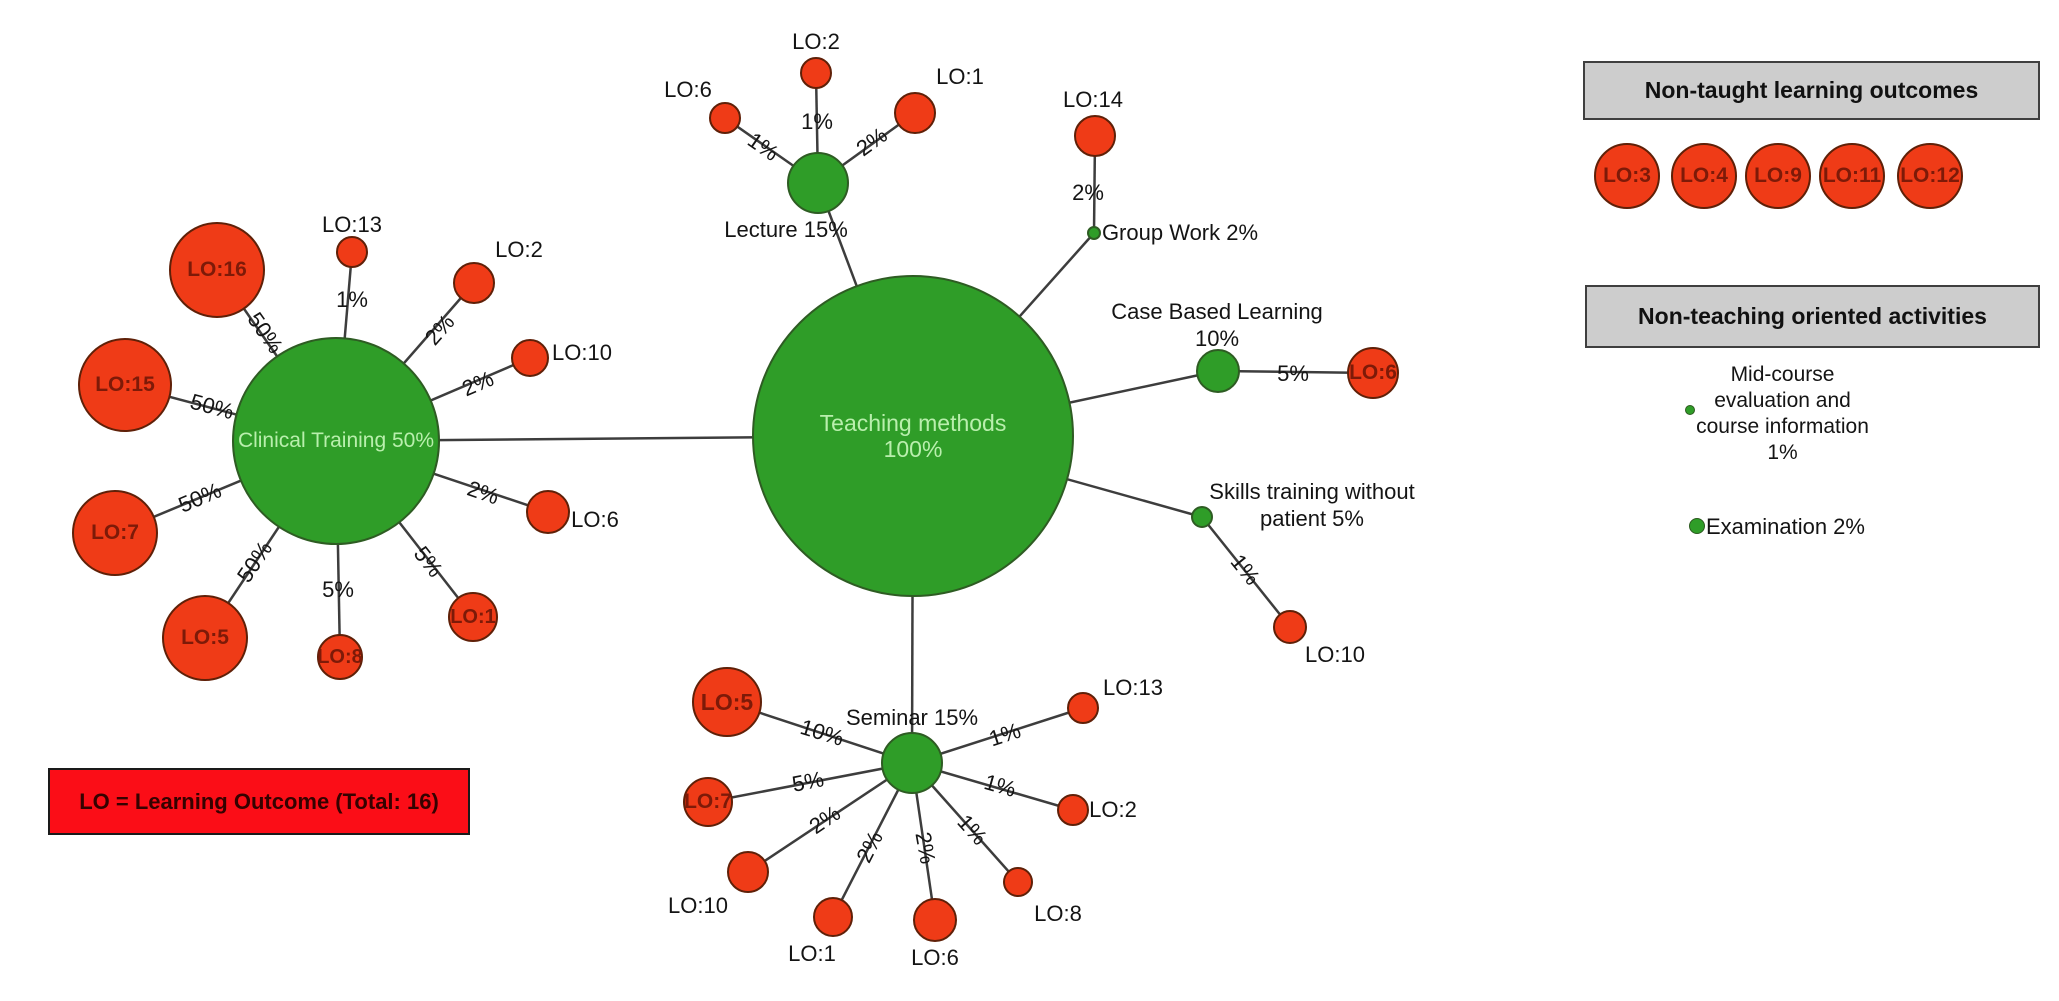 This screenshot has height=1001, width=2059. What do you see at coordinates (1782, 400) in the screenshot?
I see `mid-course-label-line-2: evaluation and` at bounding box center [1782, 400].